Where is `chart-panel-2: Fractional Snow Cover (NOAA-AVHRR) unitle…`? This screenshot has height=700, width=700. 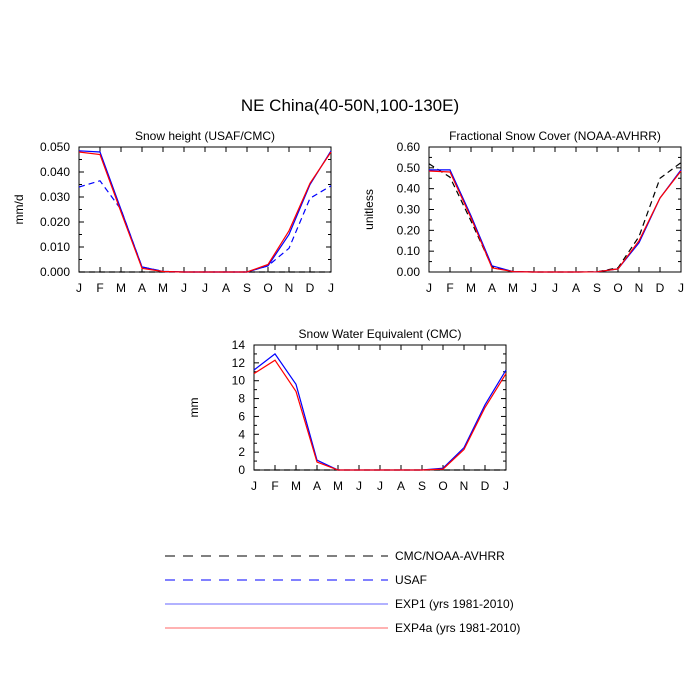
chart-panel-2: Fractional Snow Cover (NOAA-AVHRR) unitle… is located at coordinates (523, 212).